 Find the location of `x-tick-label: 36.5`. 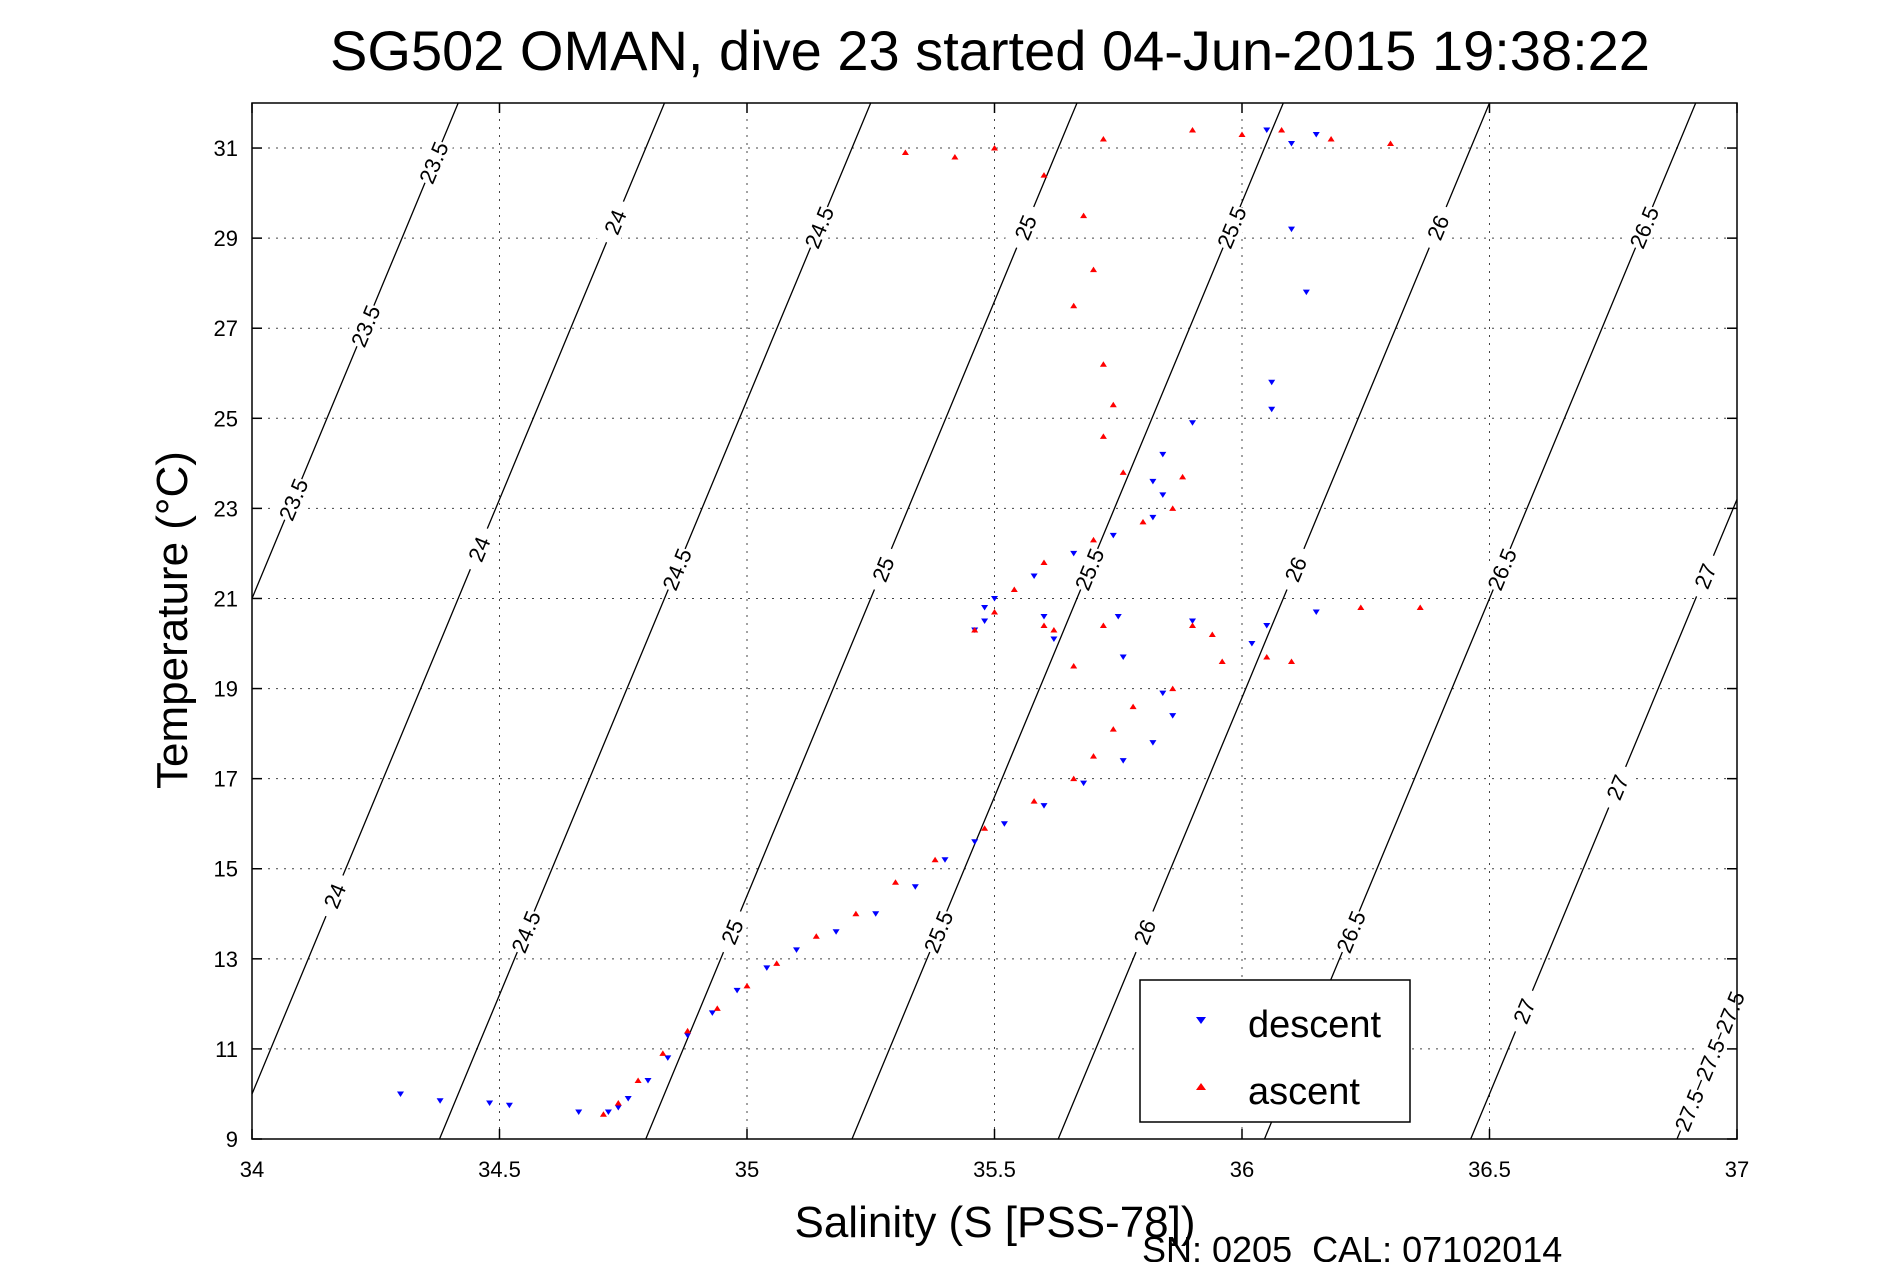

x-tick-label: 36.5 is located at coordinates (1489, 1169).